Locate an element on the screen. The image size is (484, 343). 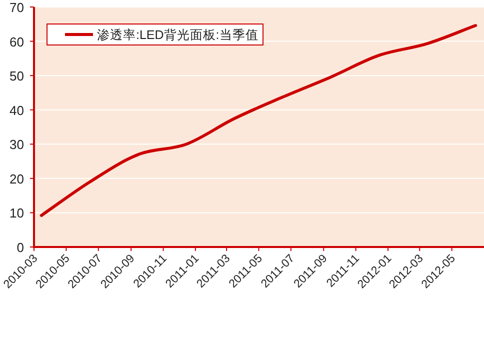
y-tick-label: 60 is located at coordinates (17, 42).